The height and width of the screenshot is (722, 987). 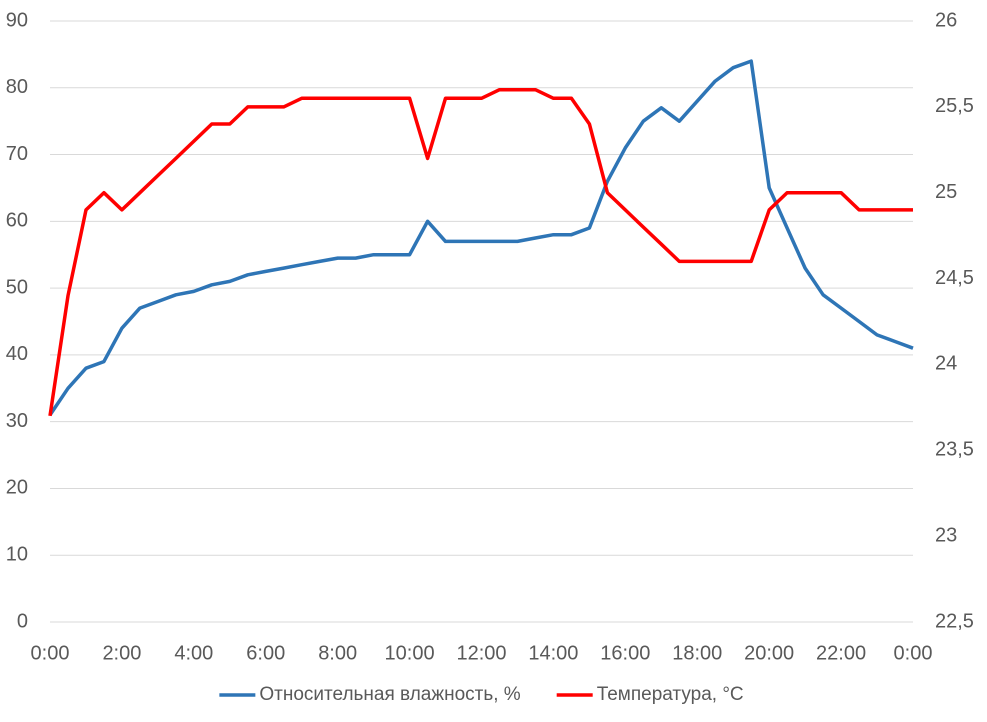 What do you see at coordinates (17, 221) in the screenshot?
I see `y-tick-label: 60` at bounding box center [17, 221].